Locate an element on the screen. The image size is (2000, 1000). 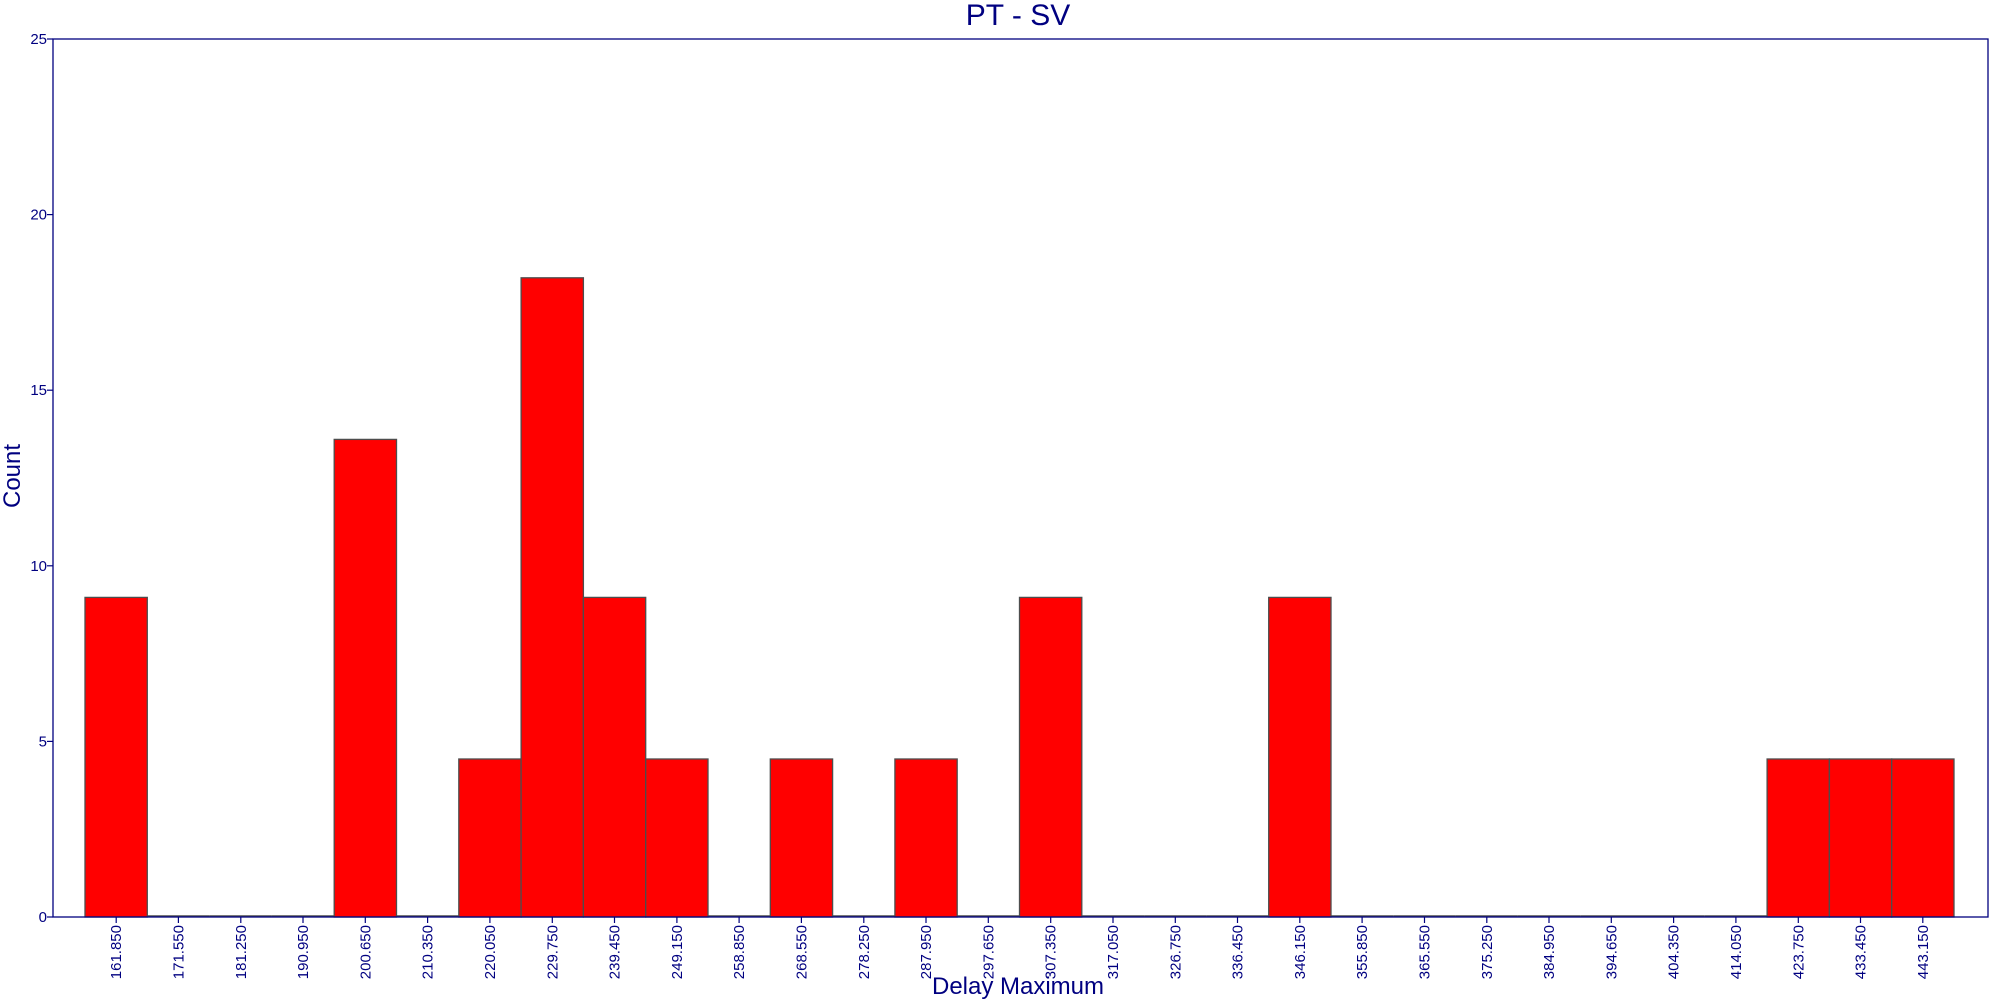
x-tick-label: 375.250 is located at coordinates (1487, 952).